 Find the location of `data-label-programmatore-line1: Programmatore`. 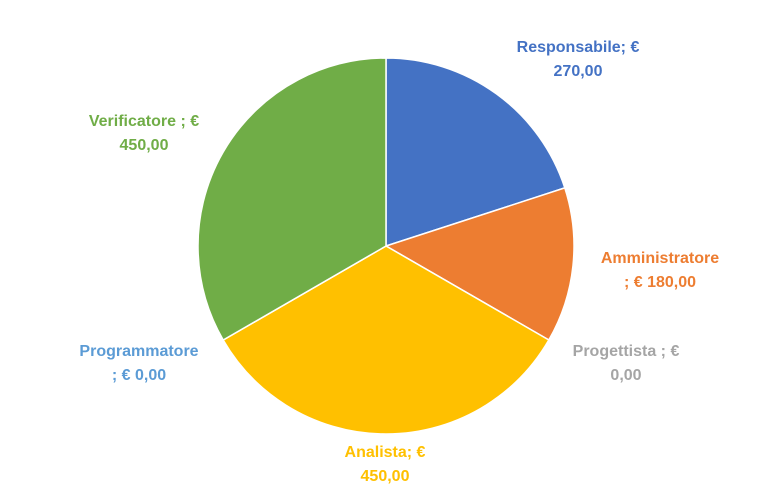

data-label-programmatore-line1: Programmatore is located at coordinates (139, 351).